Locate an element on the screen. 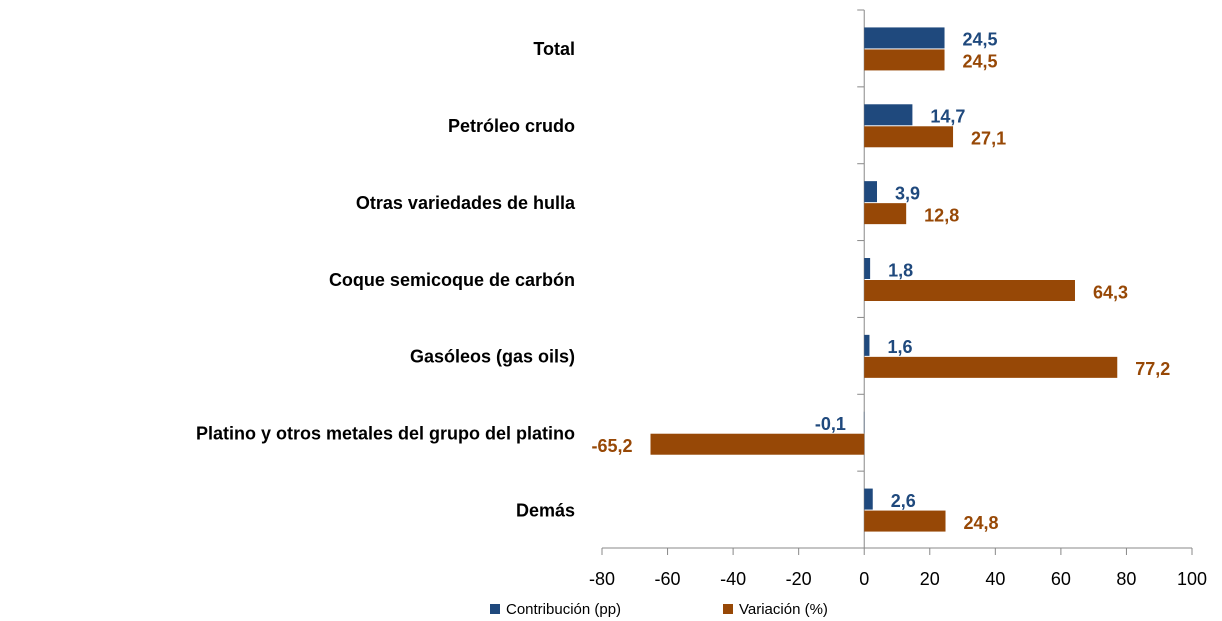  category-label: Otras variedades de hulla is located at coordinates (466, 203).